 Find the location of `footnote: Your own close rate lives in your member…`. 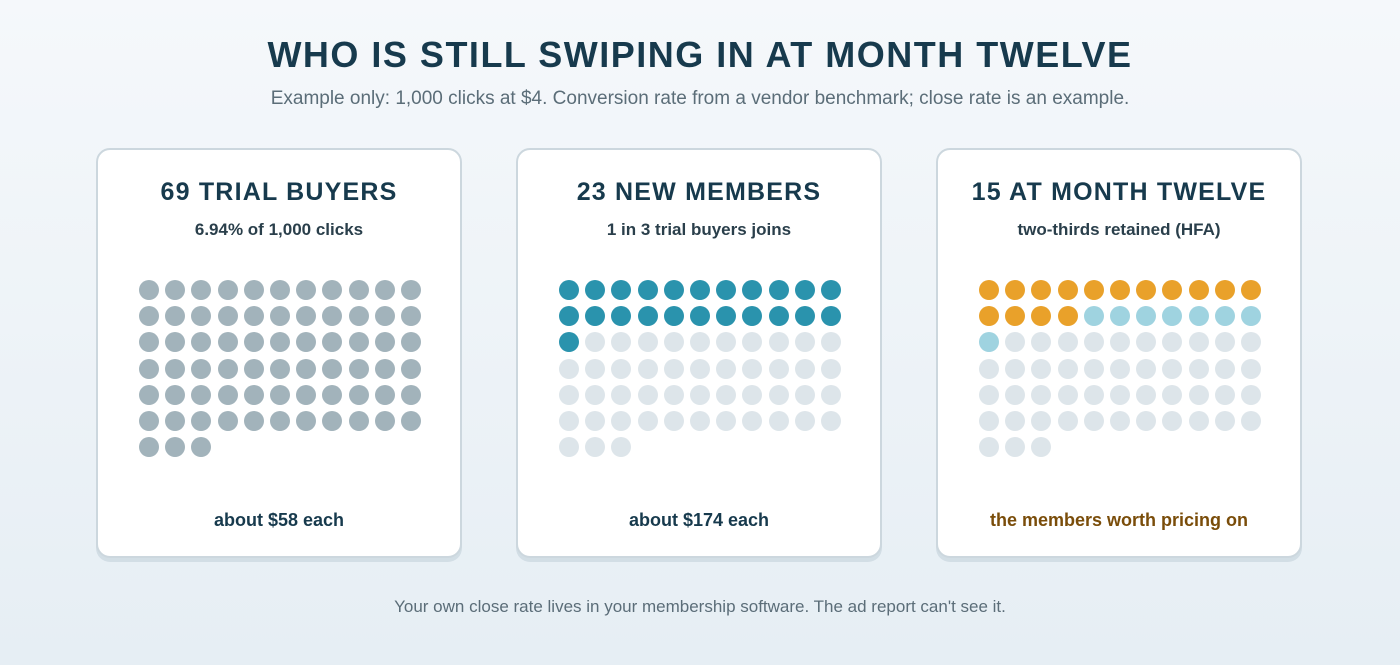

footnote: Your own close rate lives in your member… is located at coordinates (700, 606).